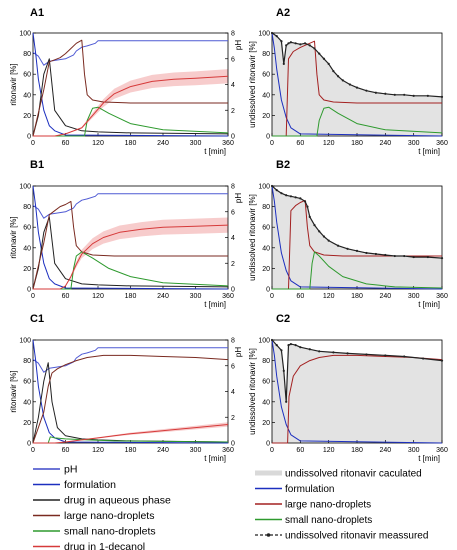  What do you see at coordinates (283, 13) in the screenshot?
I see `panel-label: A2` at bounding box center [283, 13].